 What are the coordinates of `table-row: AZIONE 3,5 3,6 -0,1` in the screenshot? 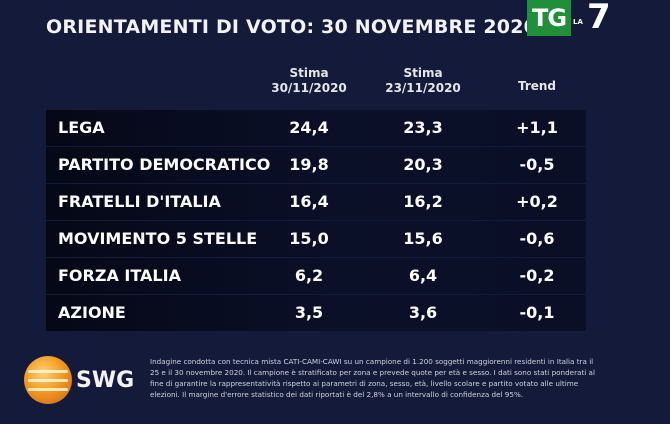 It's located at (316, 313).